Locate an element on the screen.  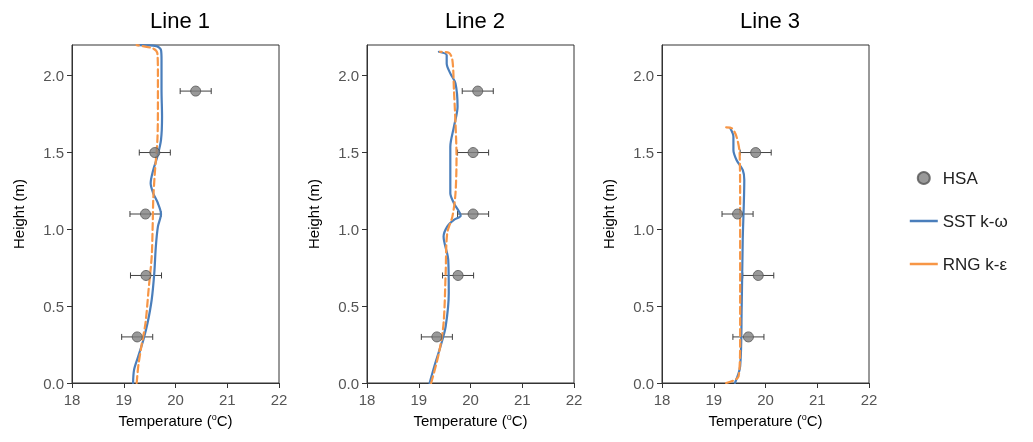
legend-label: SST k-ω is located at coordinates (975, 221).